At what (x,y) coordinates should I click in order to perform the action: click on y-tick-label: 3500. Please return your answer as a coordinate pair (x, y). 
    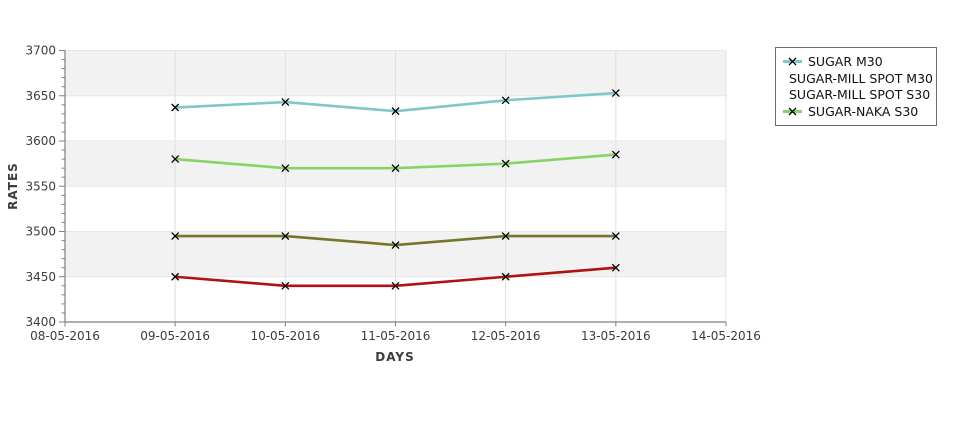
    Looking at the image, I should click on (40, 232).